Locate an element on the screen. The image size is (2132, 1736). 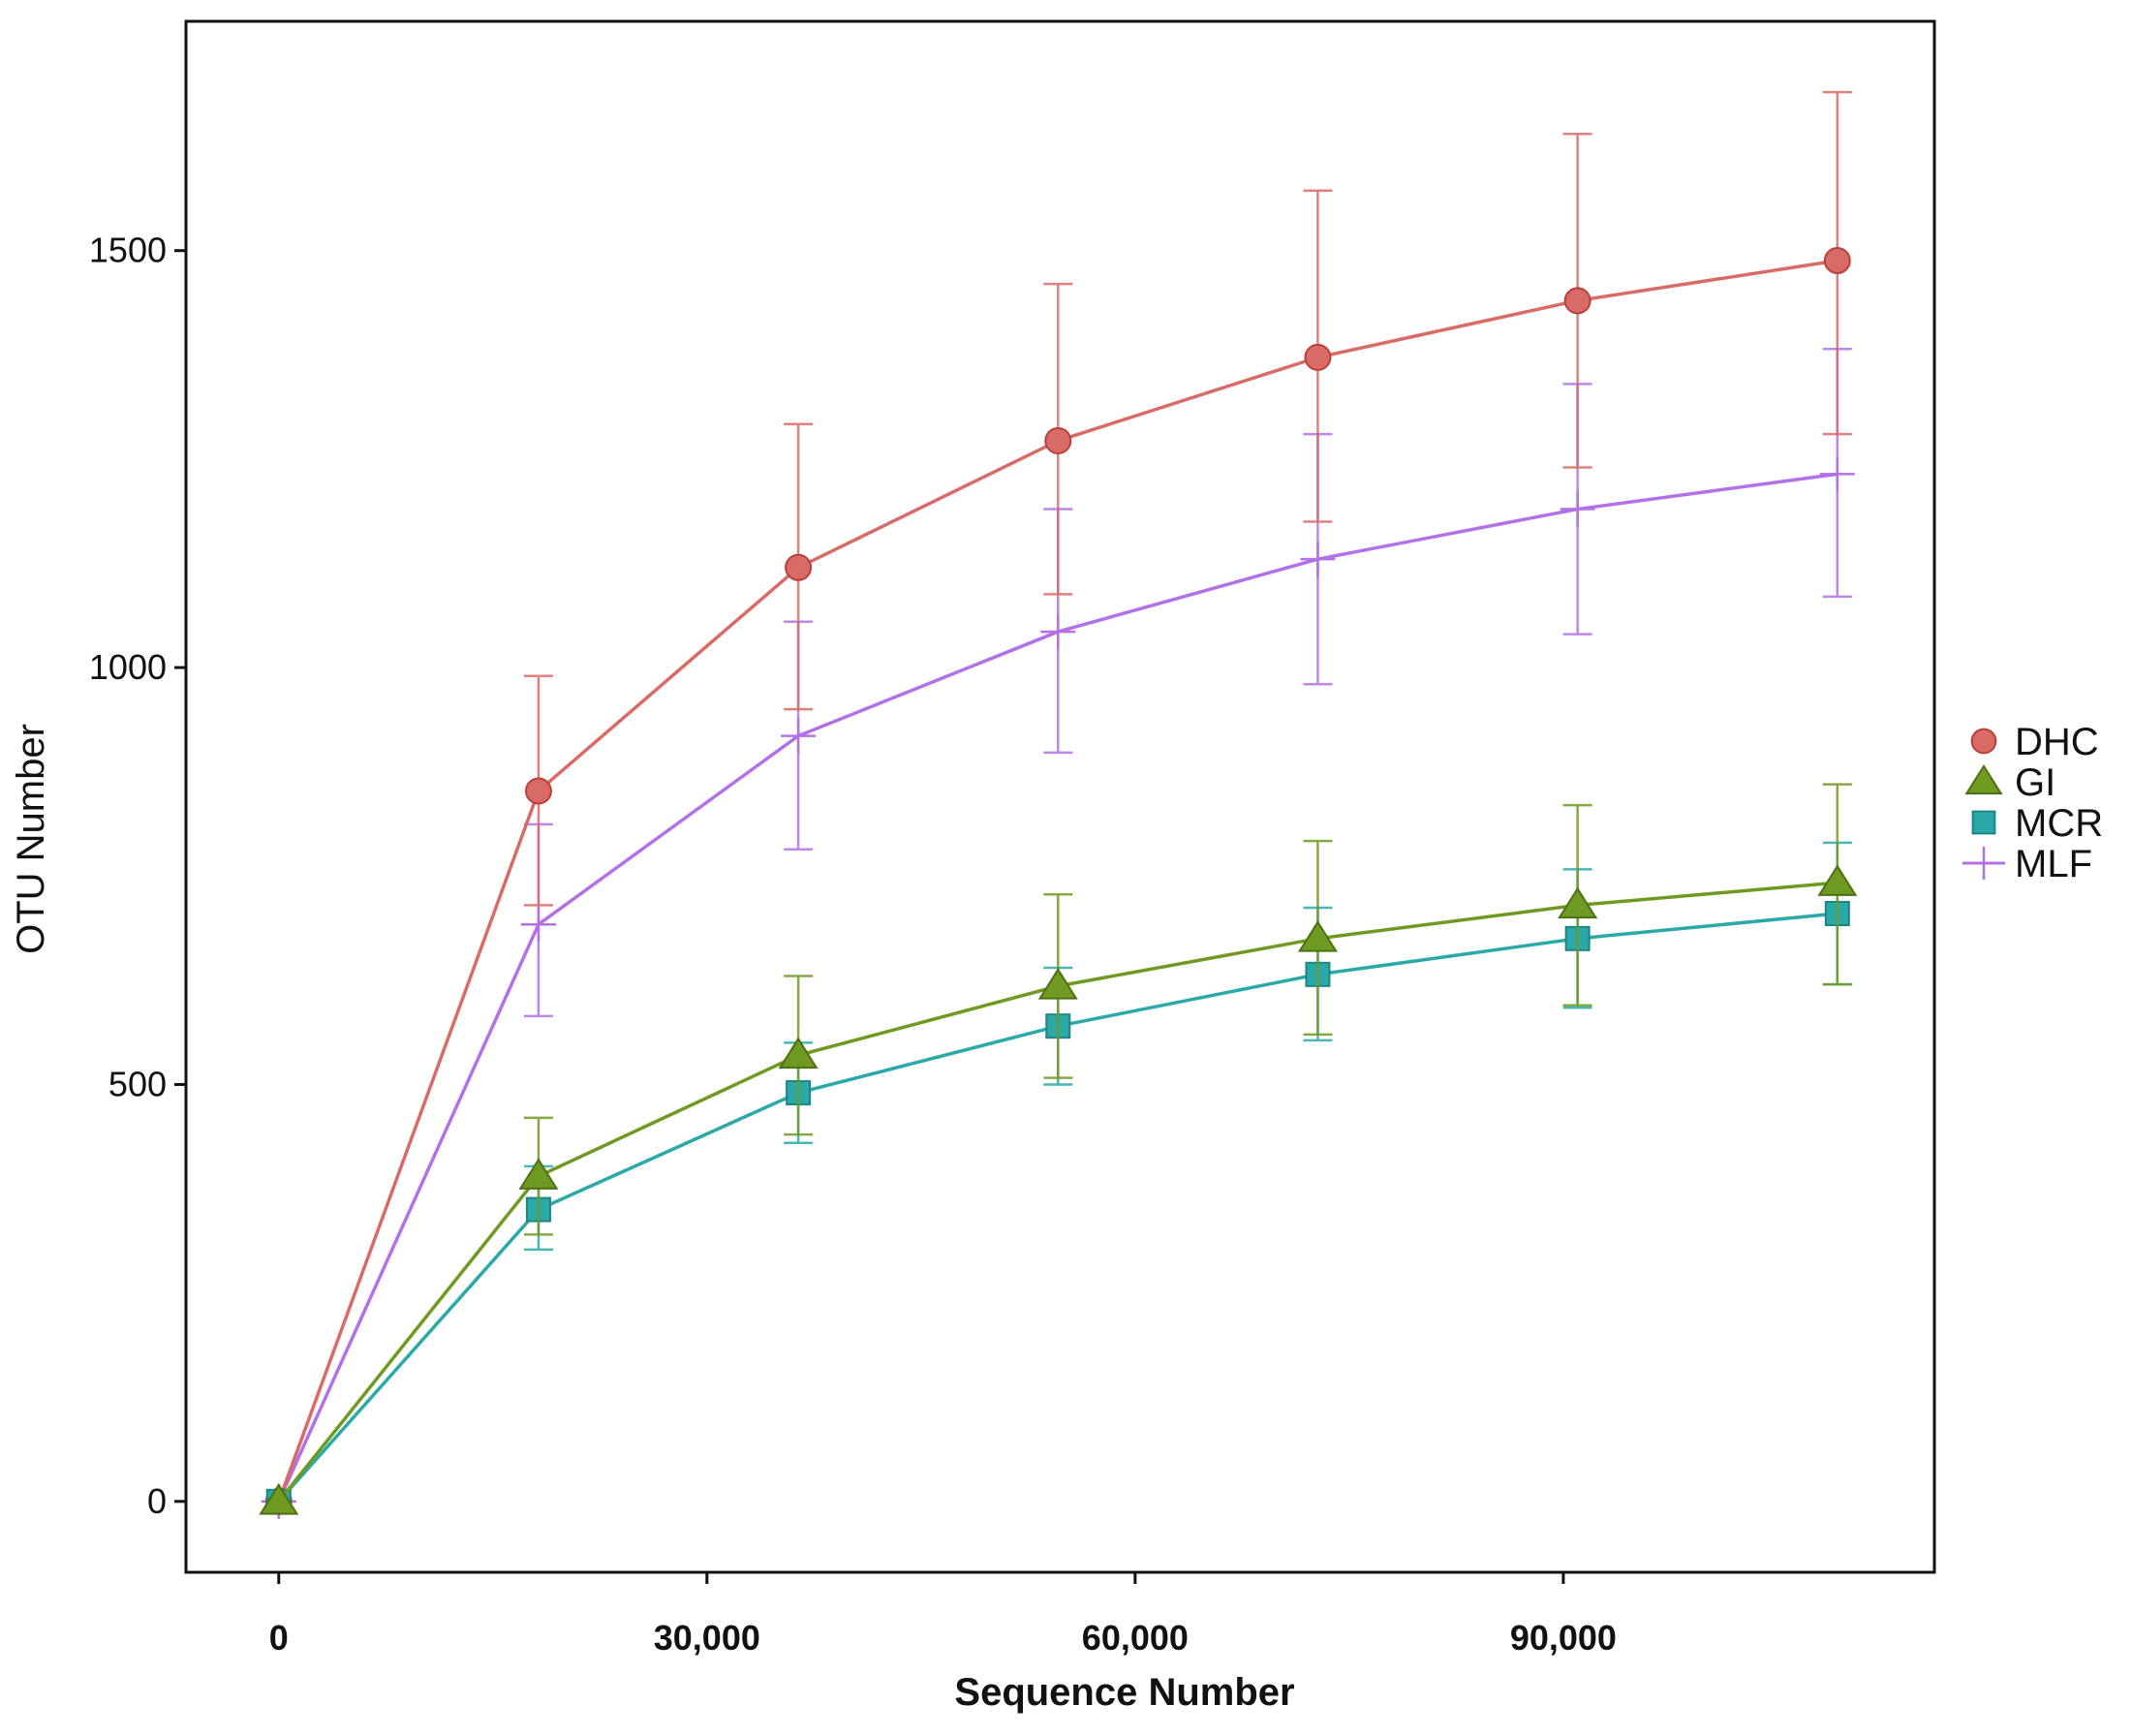
legend-label-gi: GI is located at coordinates (2035, 782).